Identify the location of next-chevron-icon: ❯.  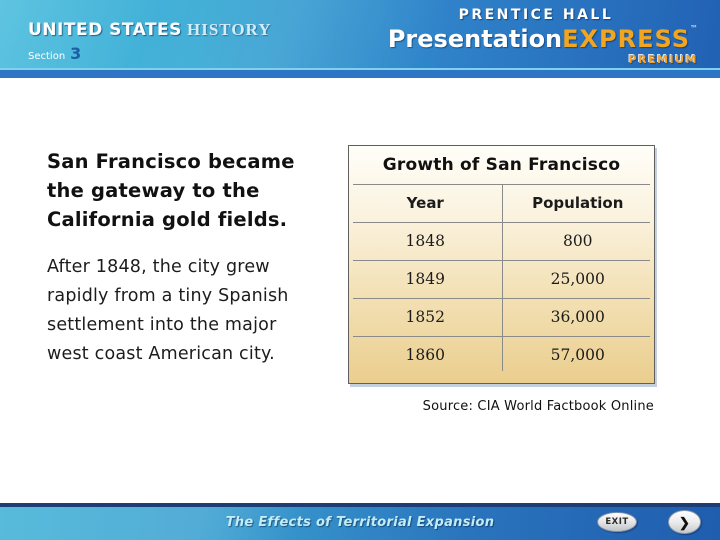
(684, 522).